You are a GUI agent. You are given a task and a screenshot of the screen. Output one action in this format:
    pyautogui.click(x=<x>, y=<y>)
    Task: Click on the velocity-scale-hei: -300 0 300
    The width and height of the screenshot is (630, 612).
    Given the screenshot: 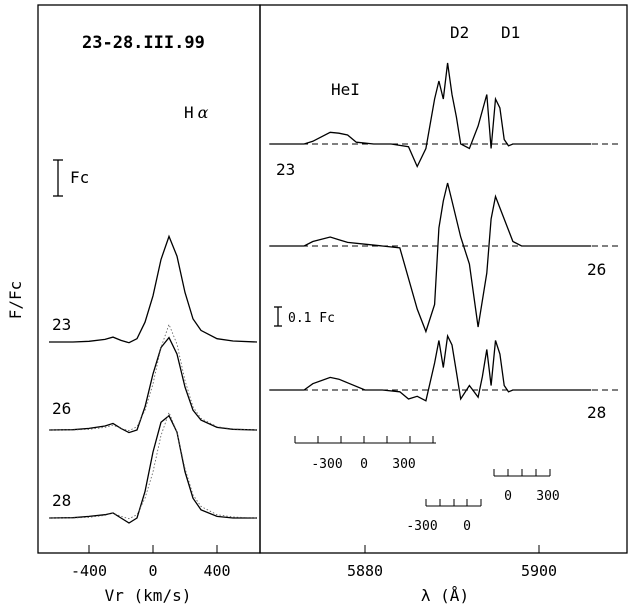 What is the action you would take?
    pyautogui.click(x=365, y=454)
    